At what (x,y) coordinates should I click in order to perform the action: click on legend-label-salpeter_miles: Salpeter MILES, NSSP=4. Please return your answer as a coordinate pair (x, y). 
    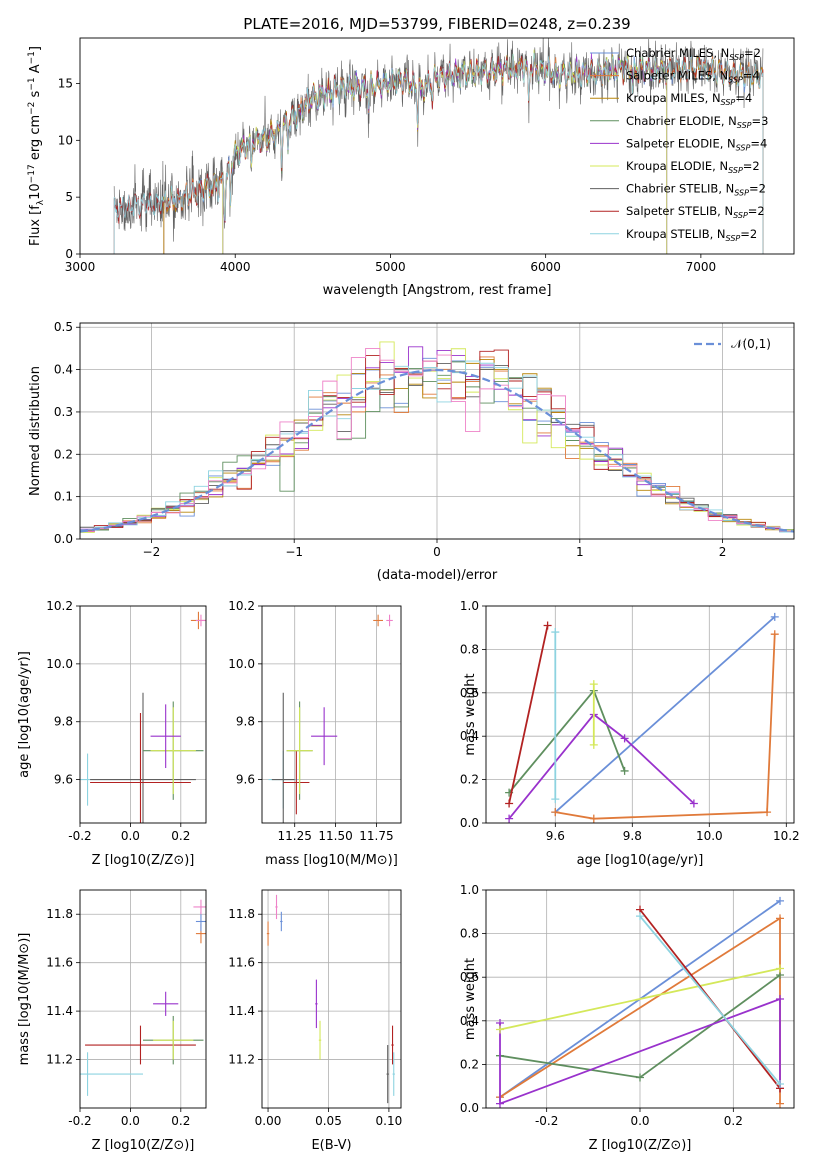
    Looking at the image, I should click on (693, 77).